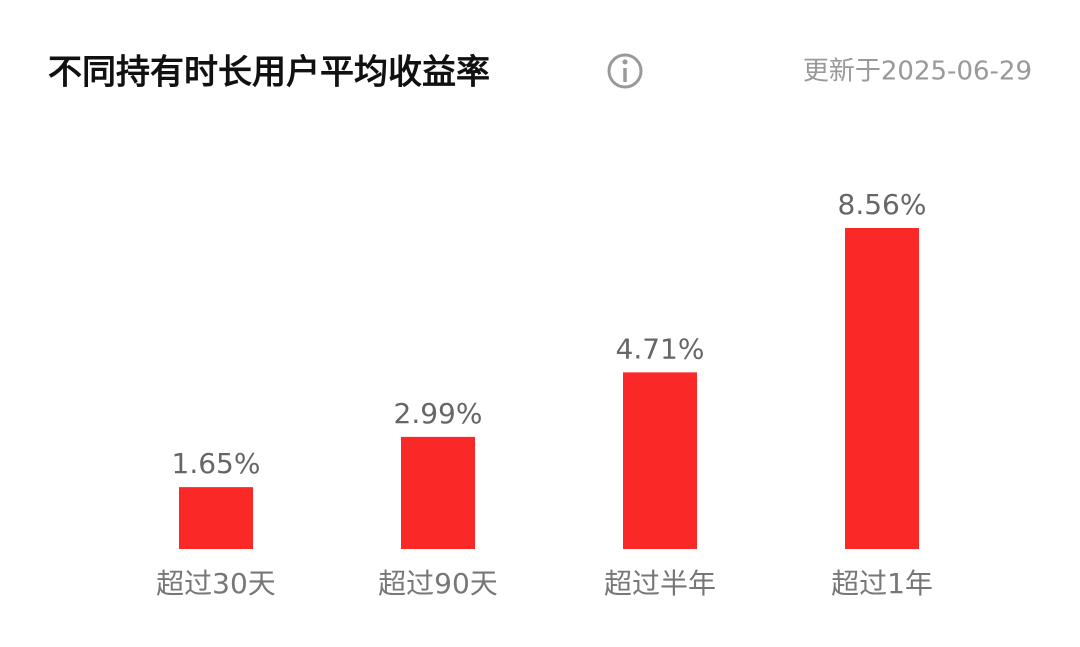 The width and height of the screenshot is (1080, 647). Describe the element at coordinates (625, 71) in the screenshot. I see `info-icon` at that location.